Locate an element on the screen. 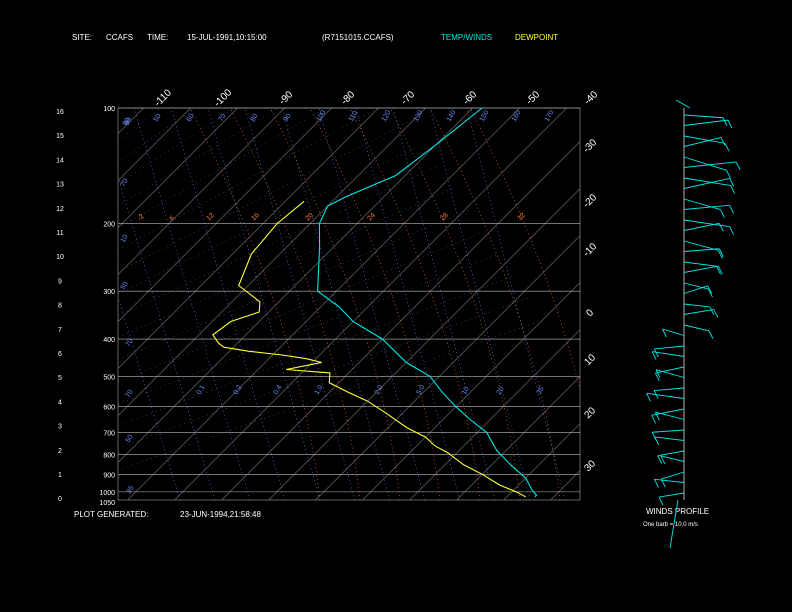 The height and width of the screenshot is (612, 792). temp-right-label: 0 is located at coordinates (590, 313).